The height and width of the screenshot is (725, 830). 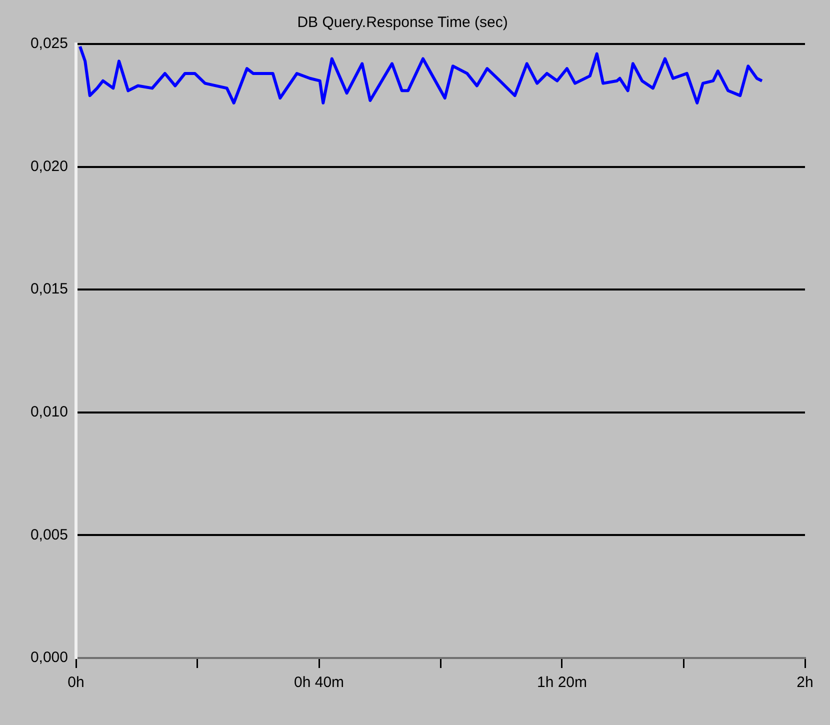 What do you see at coordinates (319, 683) in the screenshot?
I see `x-tick-label: 0h 40m` at bounding box center [319, 683].